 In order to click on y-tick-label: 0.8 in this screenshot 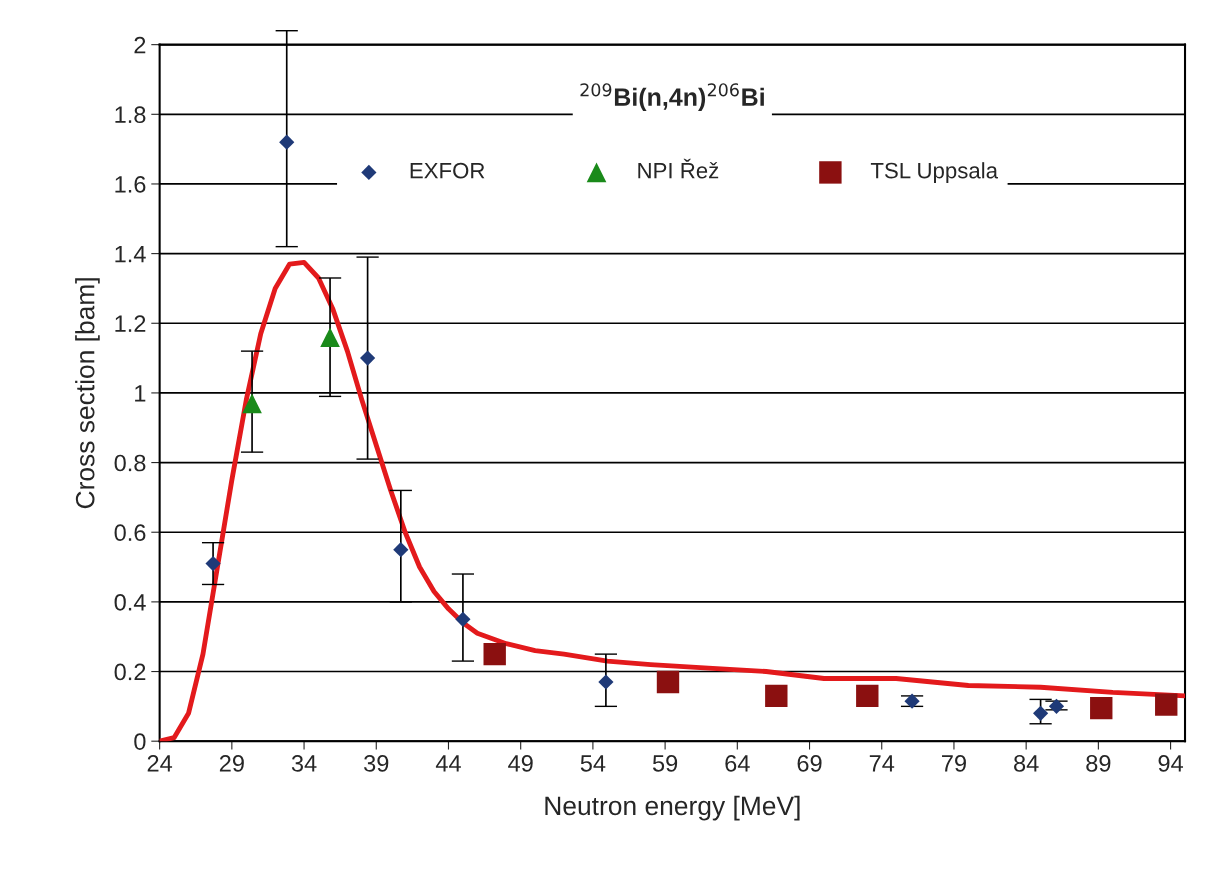, I will do `click(130, 463)`.